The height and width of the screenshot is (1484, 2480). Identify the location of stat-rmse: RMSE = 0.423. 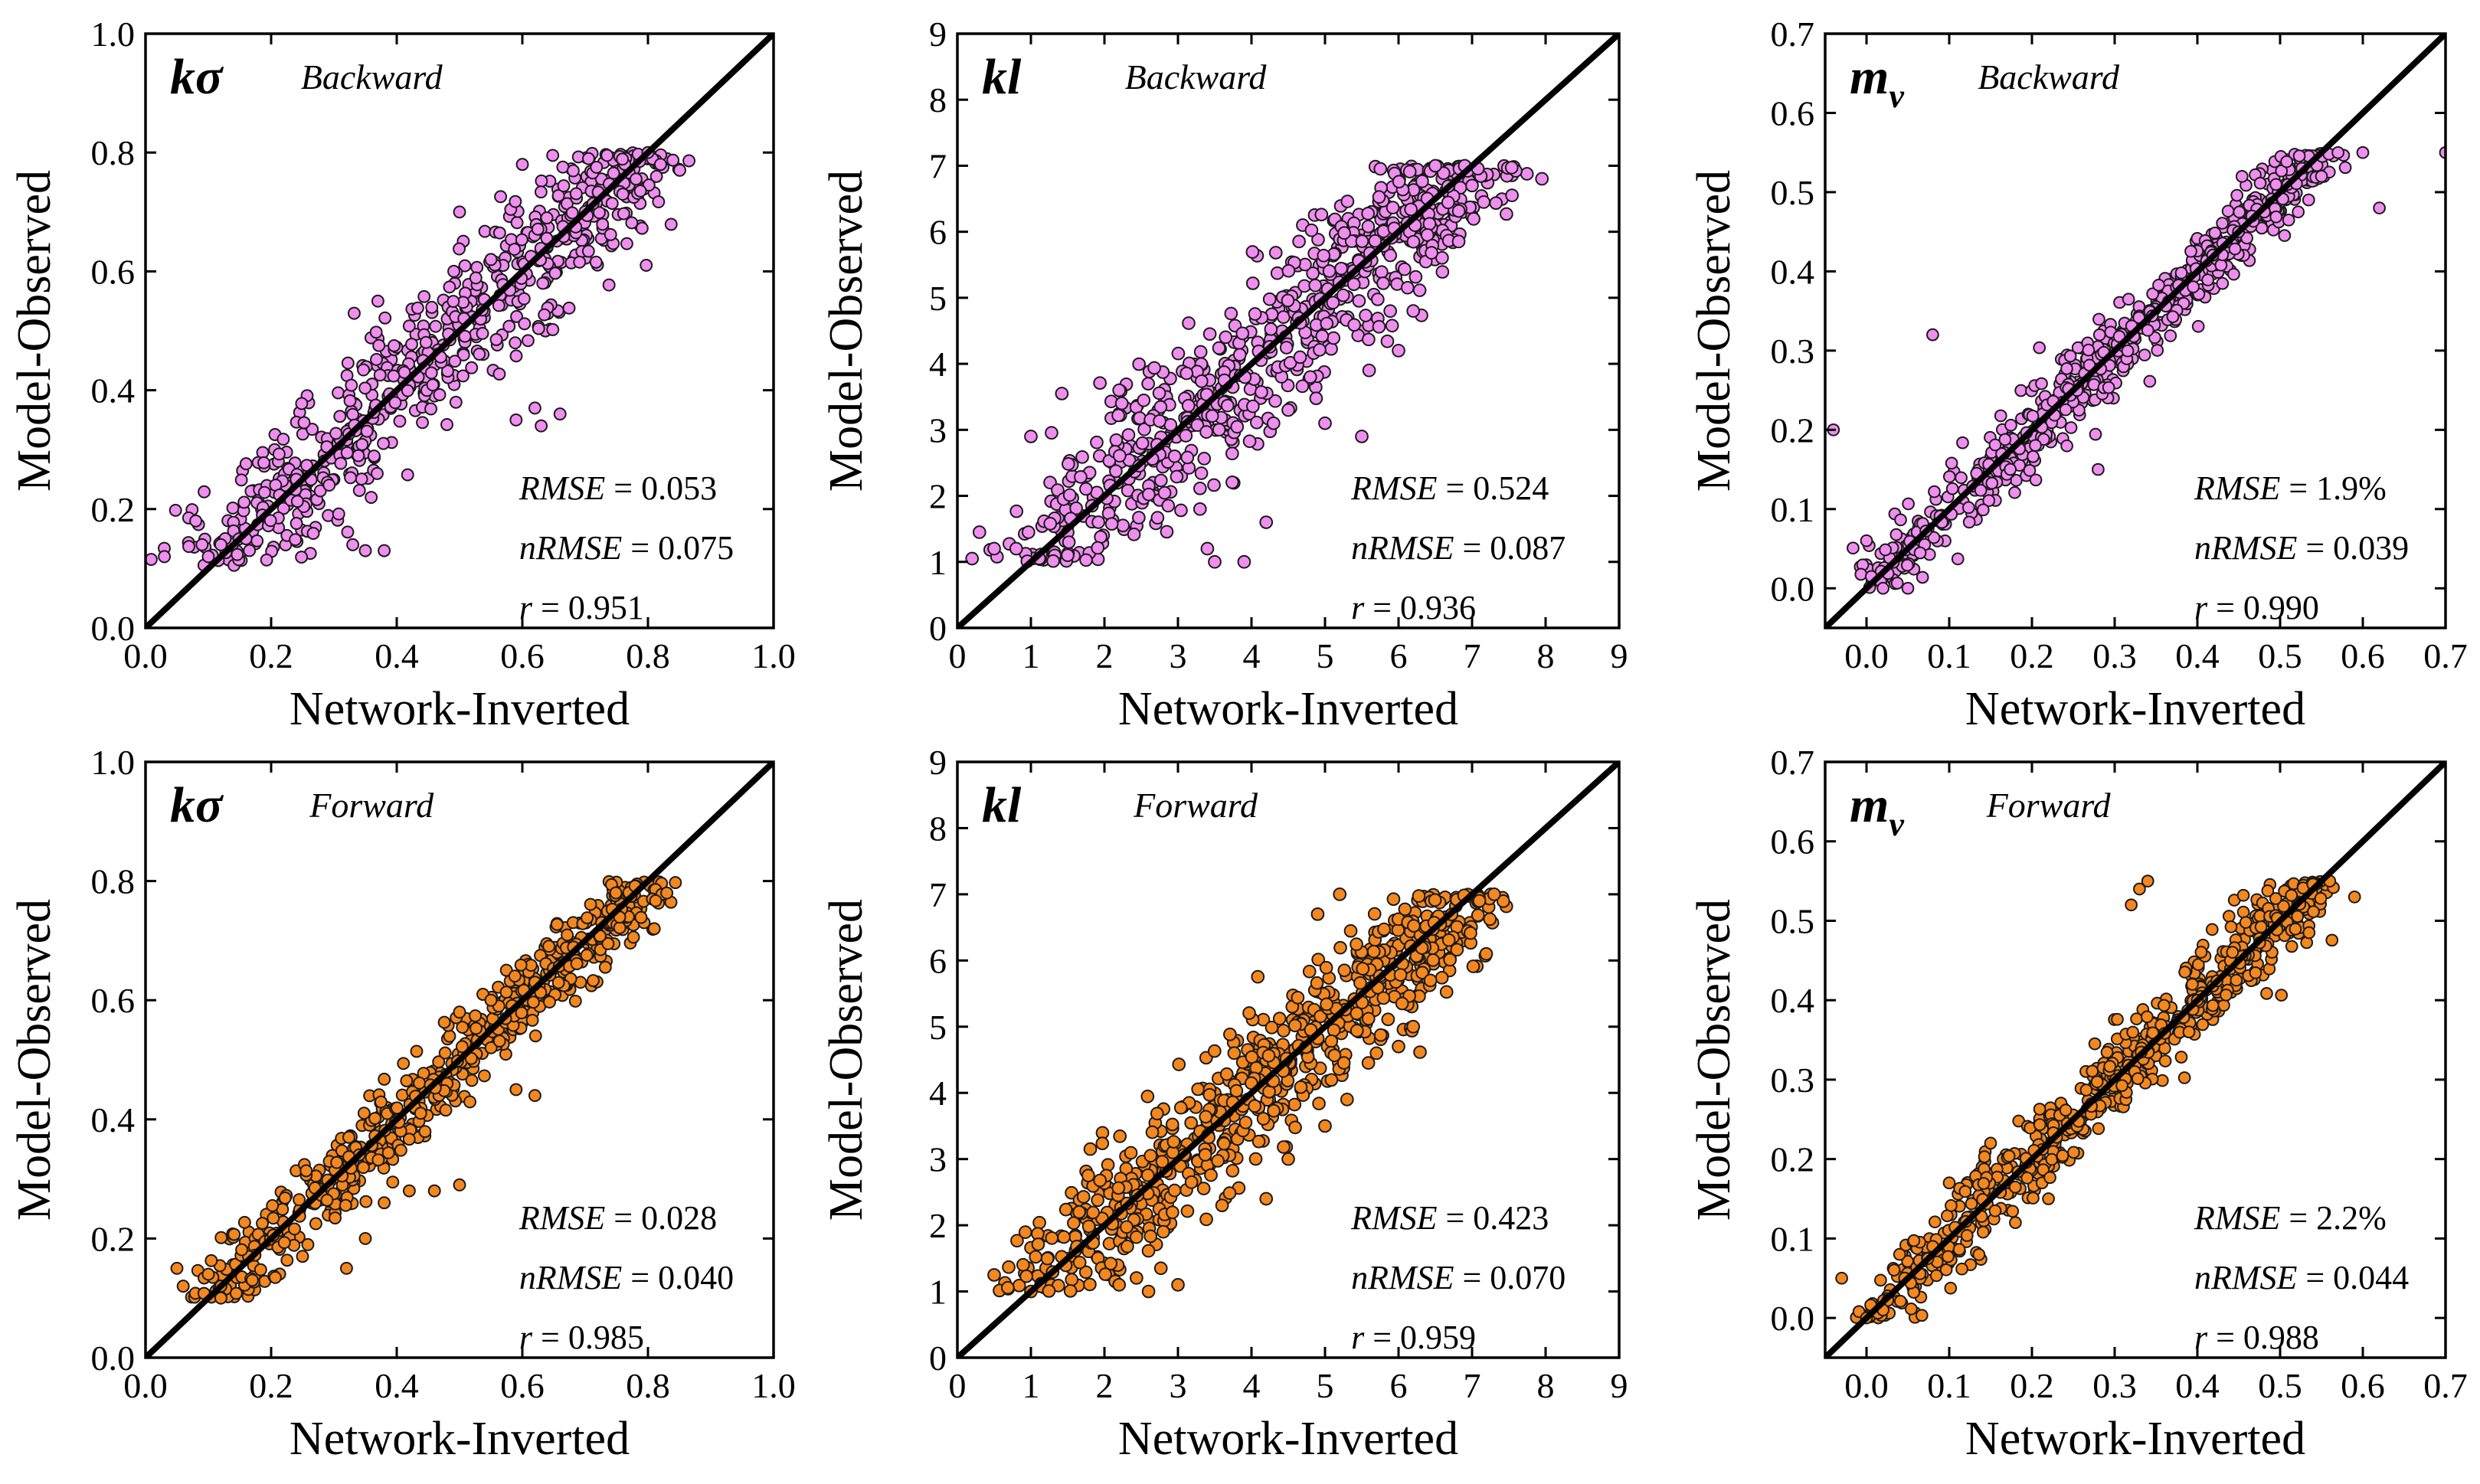
(1449, 1218).